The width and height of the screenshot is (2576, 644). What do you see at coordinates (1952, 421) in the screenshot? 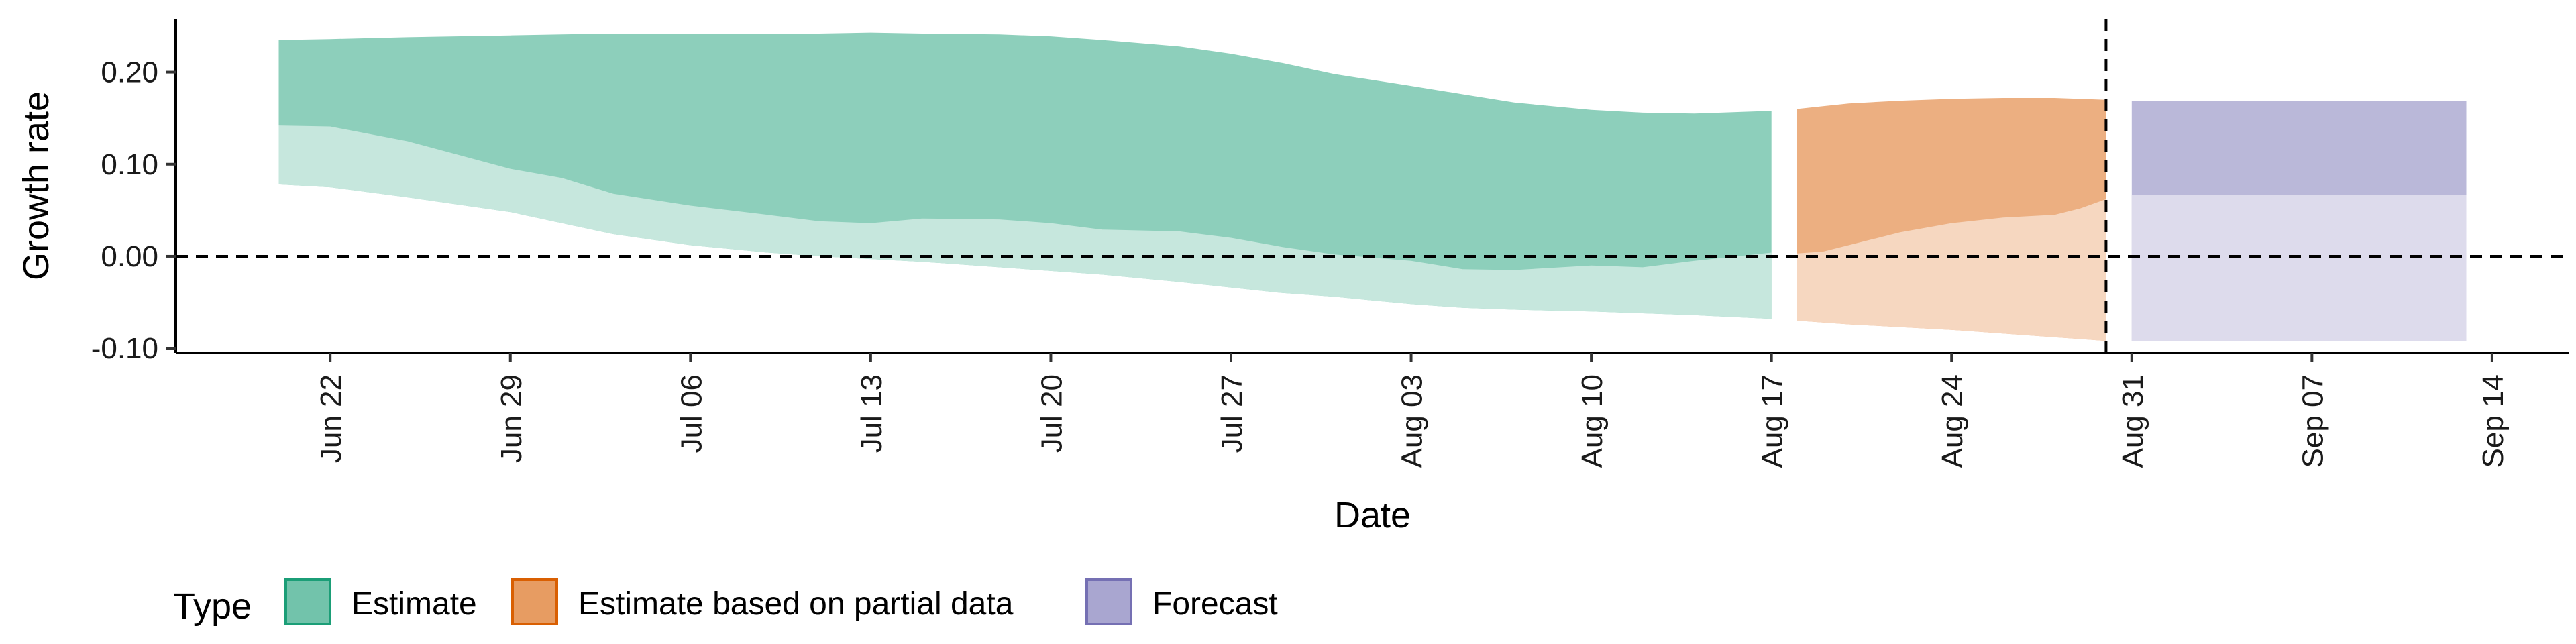
I see `x-tick-label-9: Aug 24` at bounding box center [1952, 421].